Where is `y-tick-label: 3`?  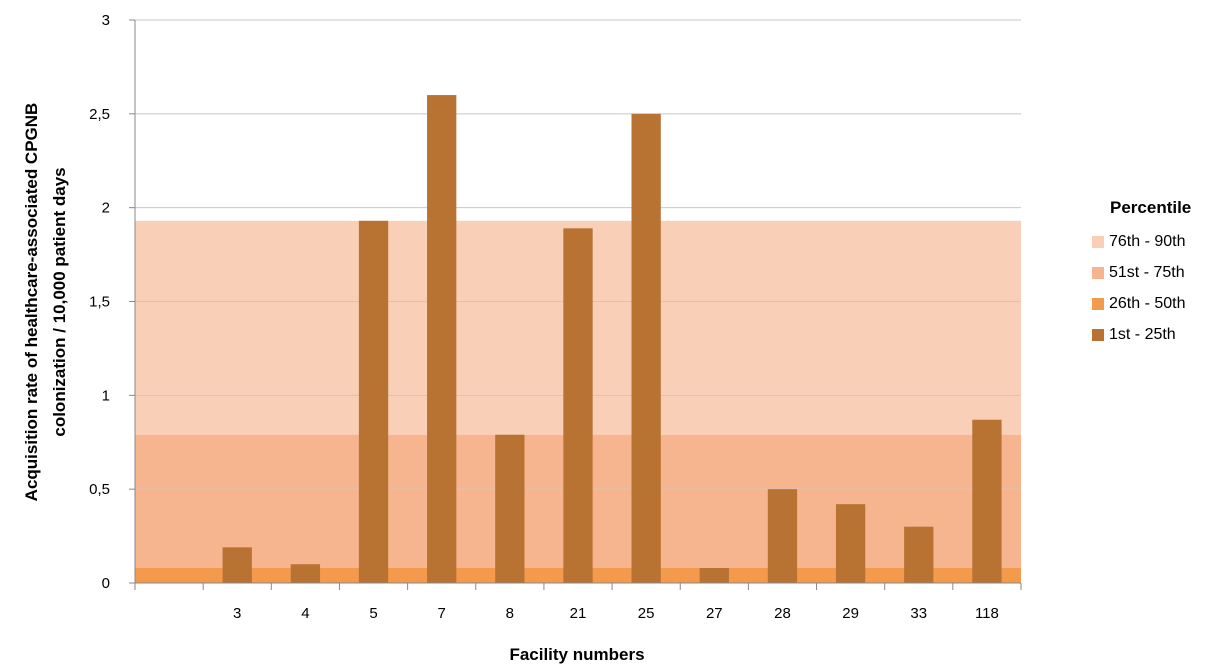
y-tick-label: 3 is located at coordinates (106, 20).